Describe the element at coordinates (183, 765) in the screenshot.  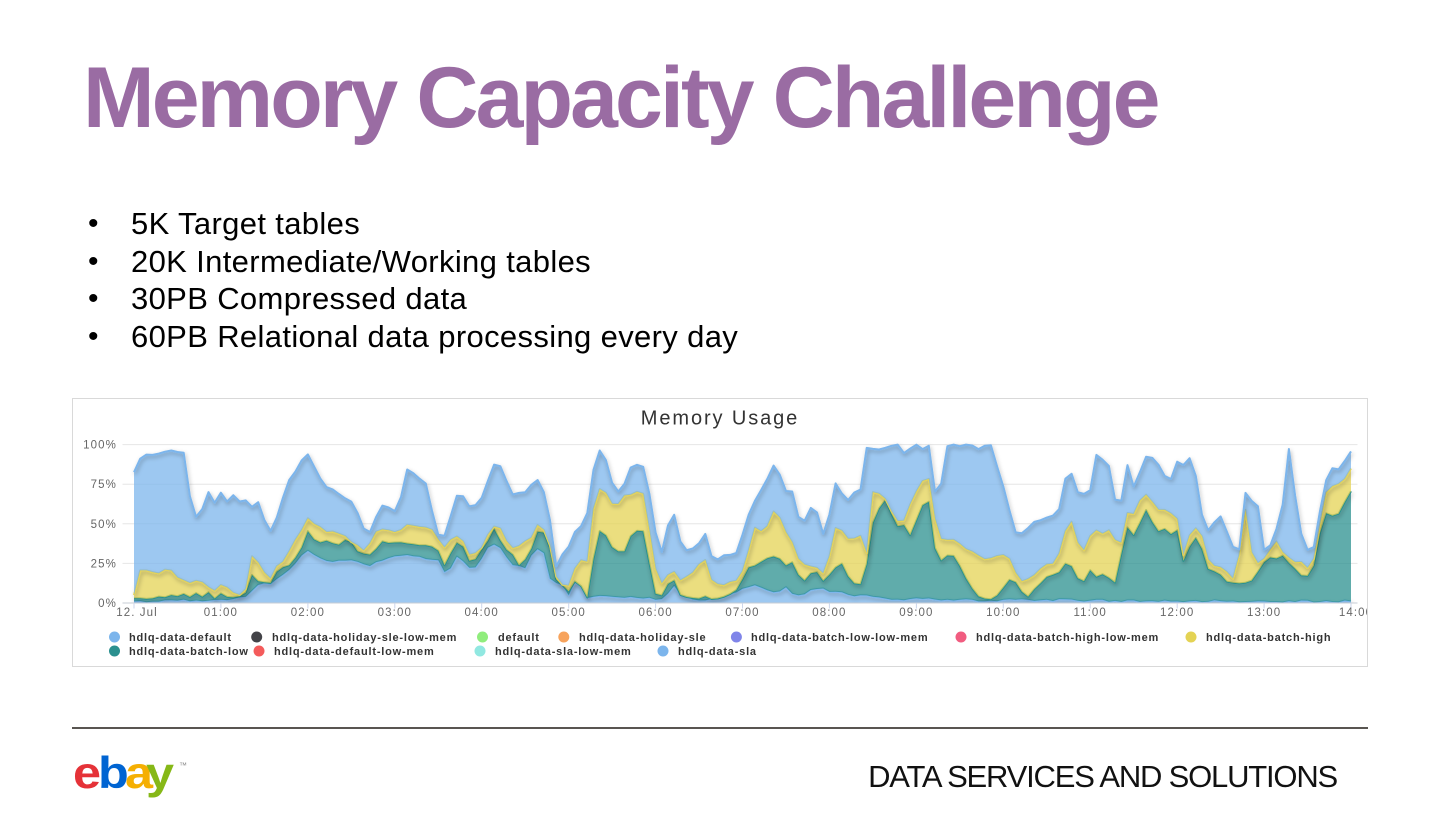
I see `svg-text: ™` at that location.